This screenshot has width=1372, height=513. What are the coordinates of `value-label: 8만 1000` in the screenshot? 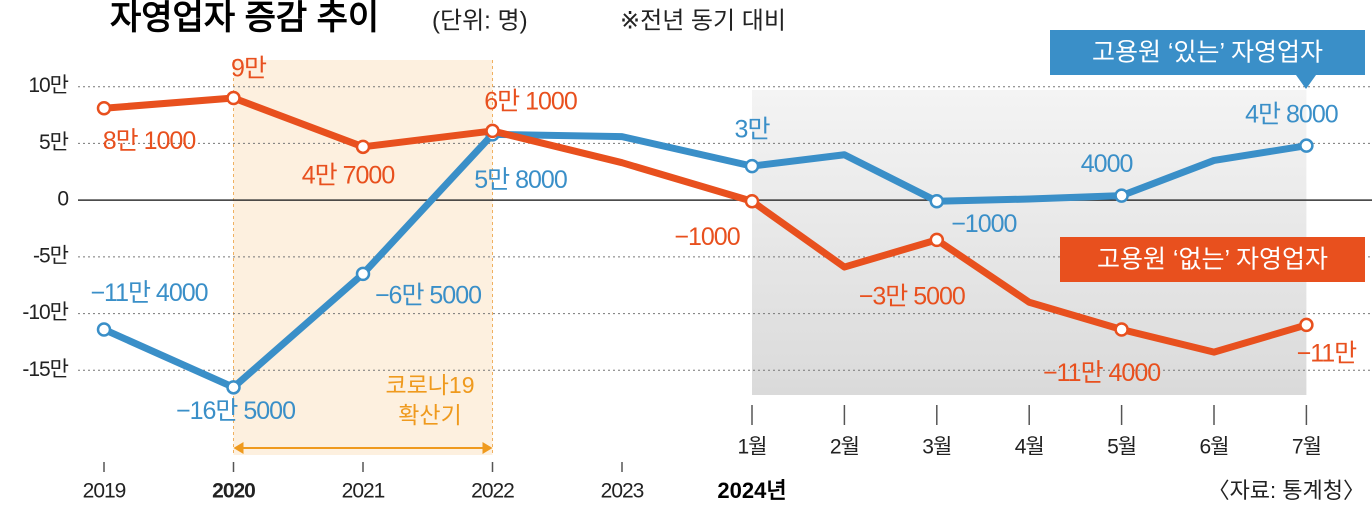 It's located at (149, 141).